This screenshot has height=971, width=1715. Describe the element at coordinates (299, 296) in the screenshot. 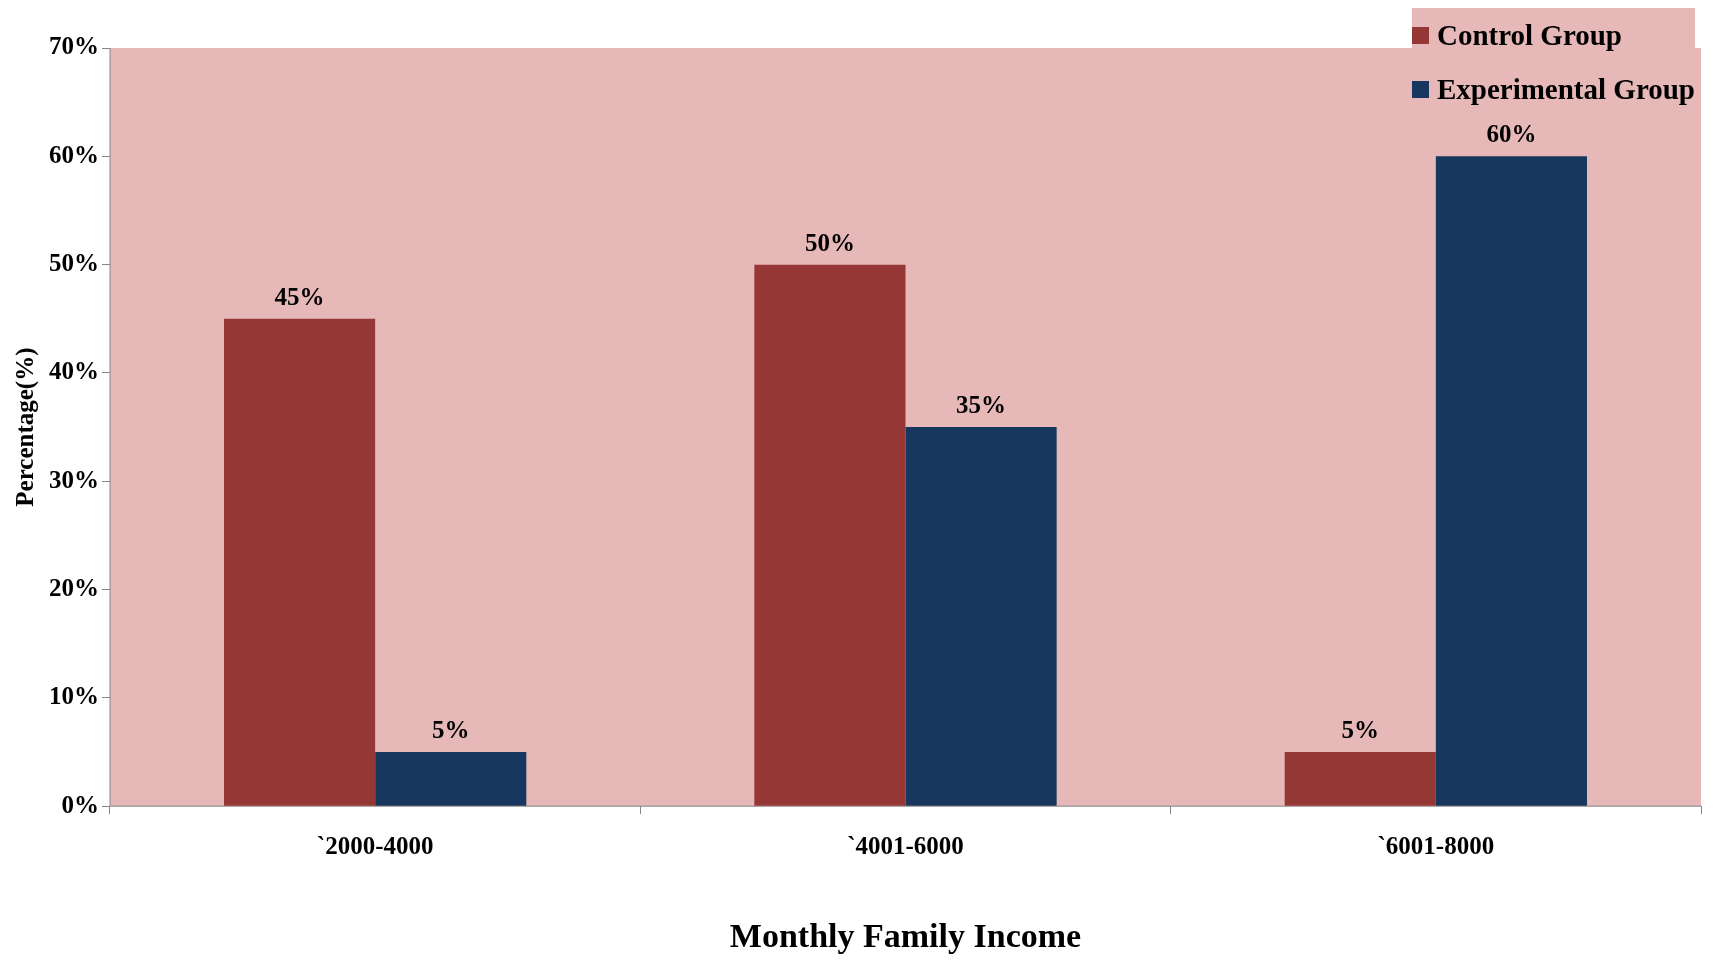

I see `data-label: 45%` at that location.